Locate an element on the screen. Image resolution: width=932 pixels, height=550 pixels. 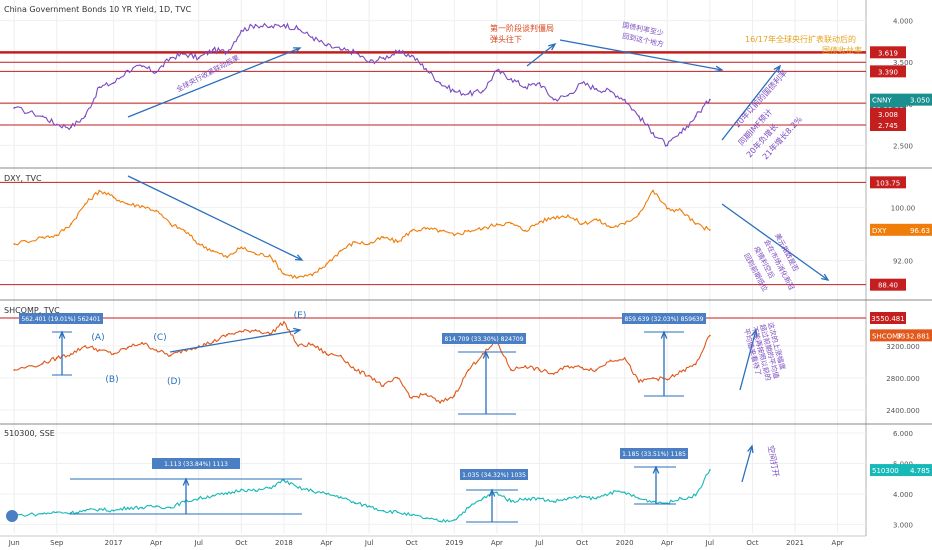
y-tick-label: 2400.000 is located at coordinates (902, 411).